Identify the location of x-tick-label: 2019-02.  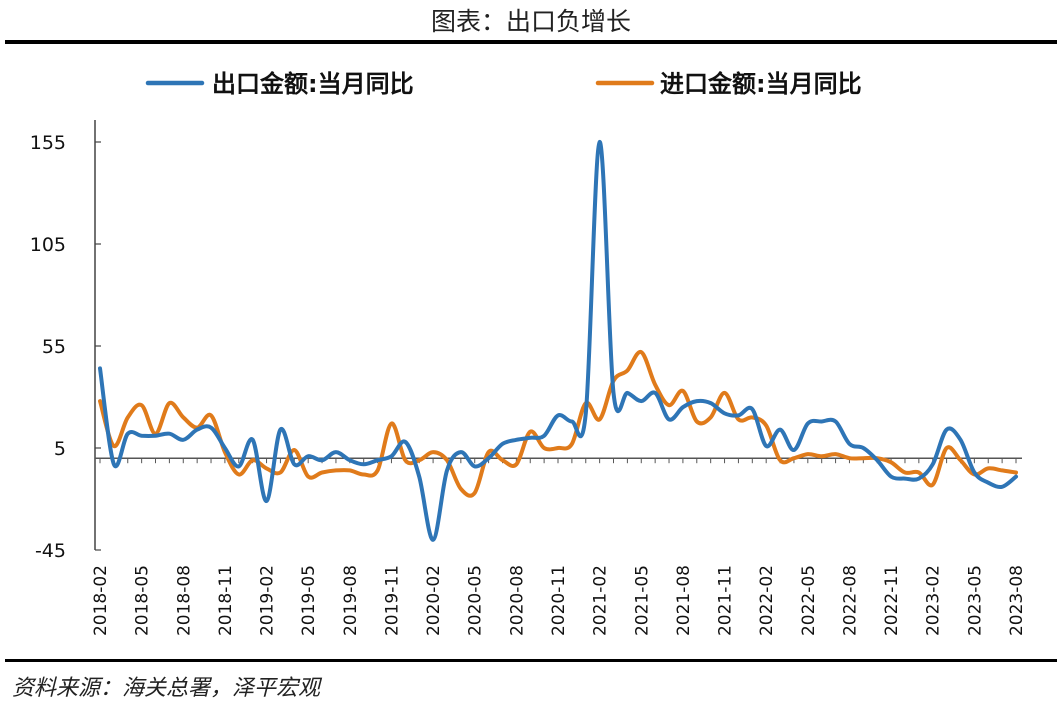
(268, 600).